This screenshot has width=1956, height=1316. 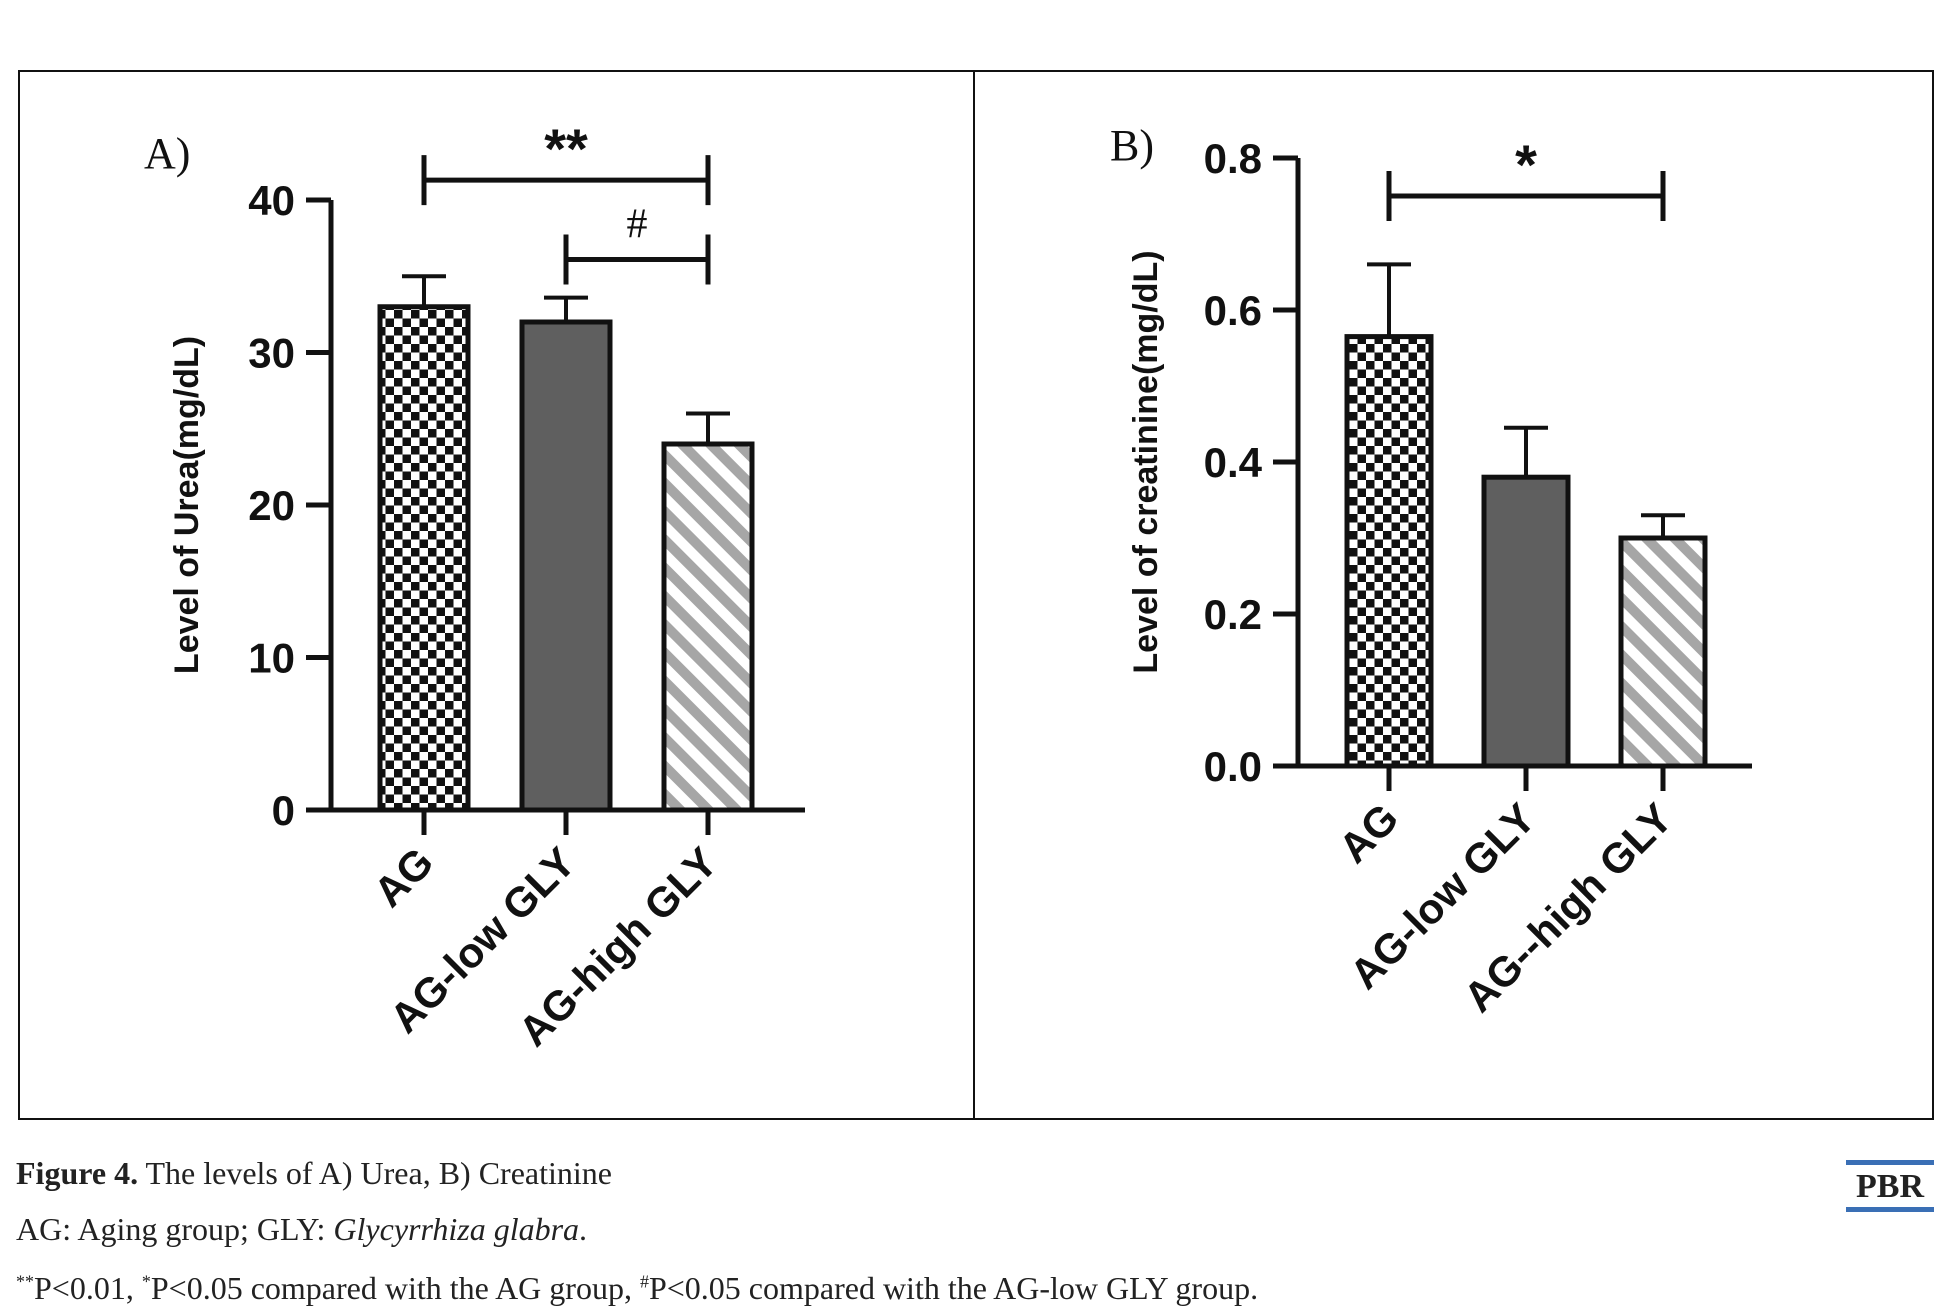 I want to click on b-y-tick-label: 0.6, so click(x=1233, y=310).